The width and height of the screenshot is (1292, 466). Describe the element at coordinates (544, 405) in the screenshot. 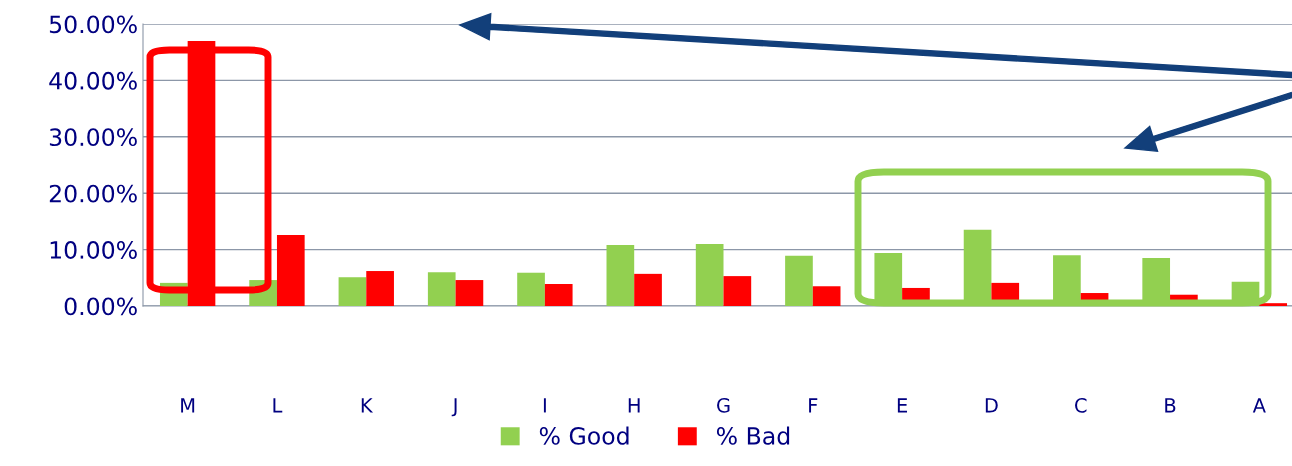

I see `x-tick-label: I` at that location.